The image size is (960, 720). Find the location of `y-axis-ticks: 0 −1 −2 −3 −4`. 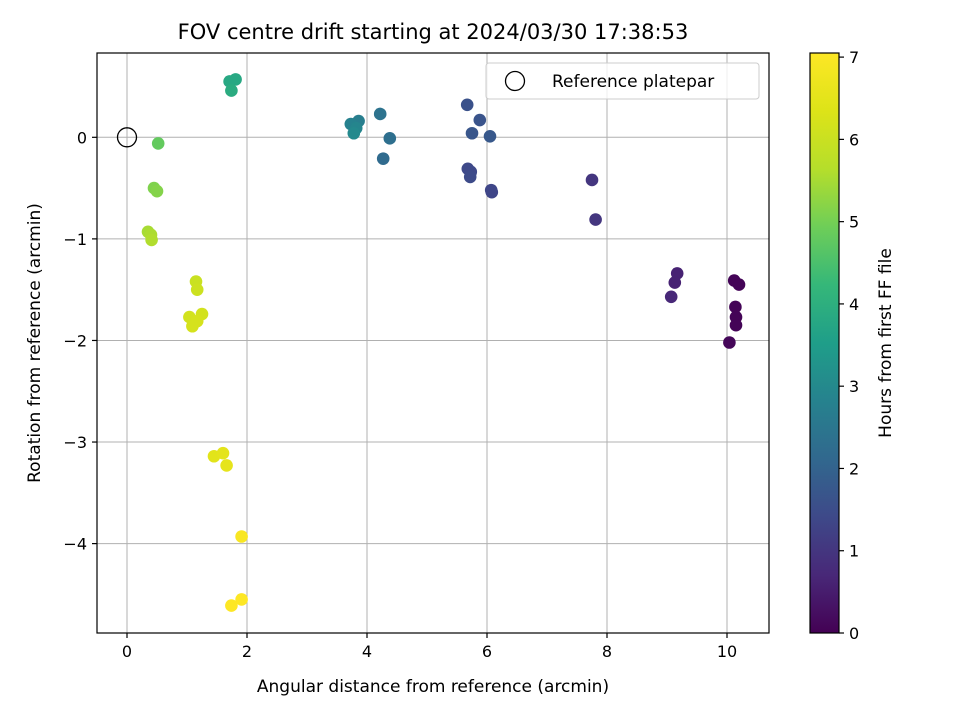

y-axis-ticks: 0 −1 −2 −3 −4 is located at coordinates (80, 341).